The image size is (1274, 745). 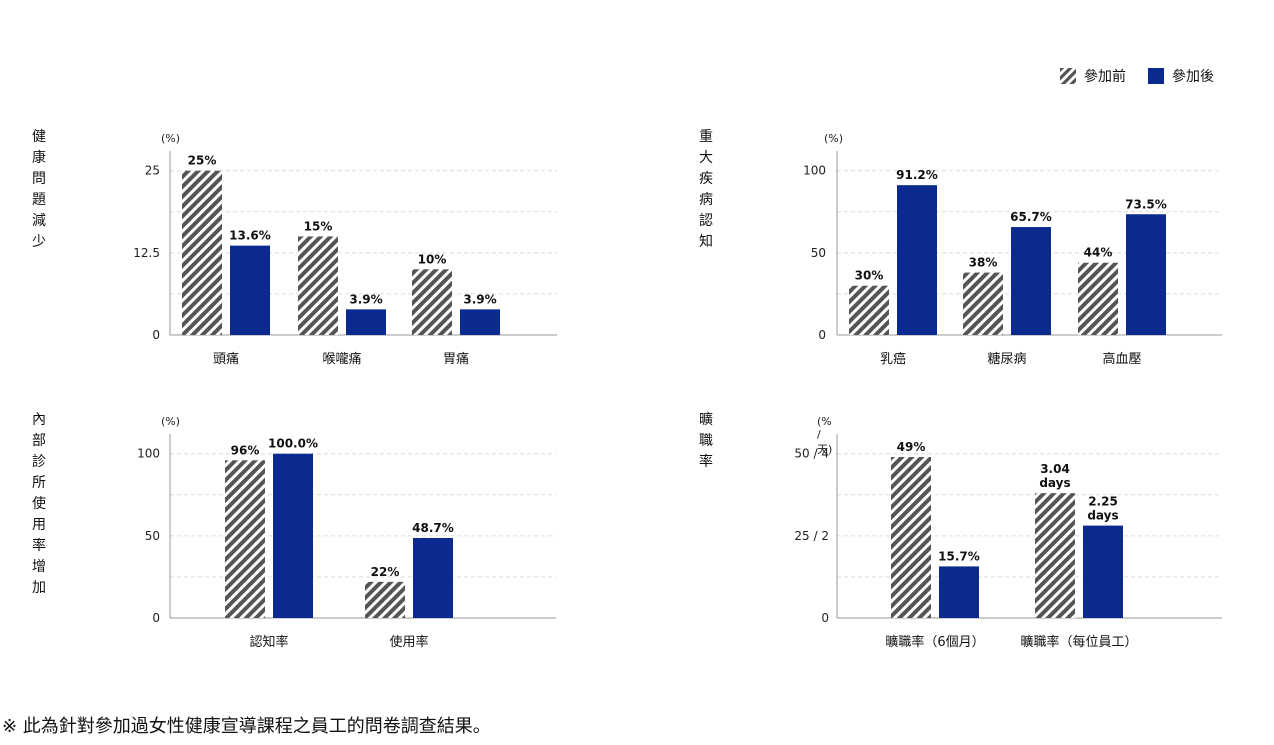 I want to click on category-label: 使用率, so click(x=408, y=642).